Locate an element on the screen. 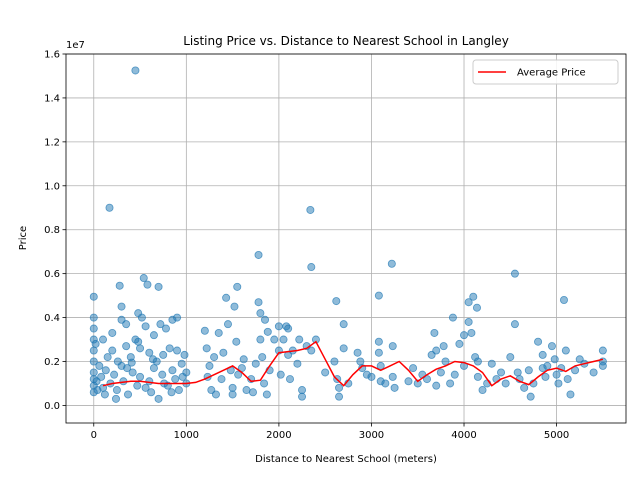 The height and width of the screenshot is (480, 640). y-tick-label: 1.2 is located at coordinates (52, 142).